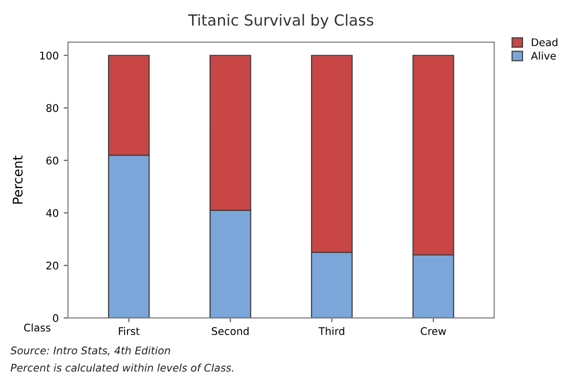  What do you see at coordinates (37, 327) in the screenshot?
I see `x-axis-title: Class` at bounding box center [37, 327].